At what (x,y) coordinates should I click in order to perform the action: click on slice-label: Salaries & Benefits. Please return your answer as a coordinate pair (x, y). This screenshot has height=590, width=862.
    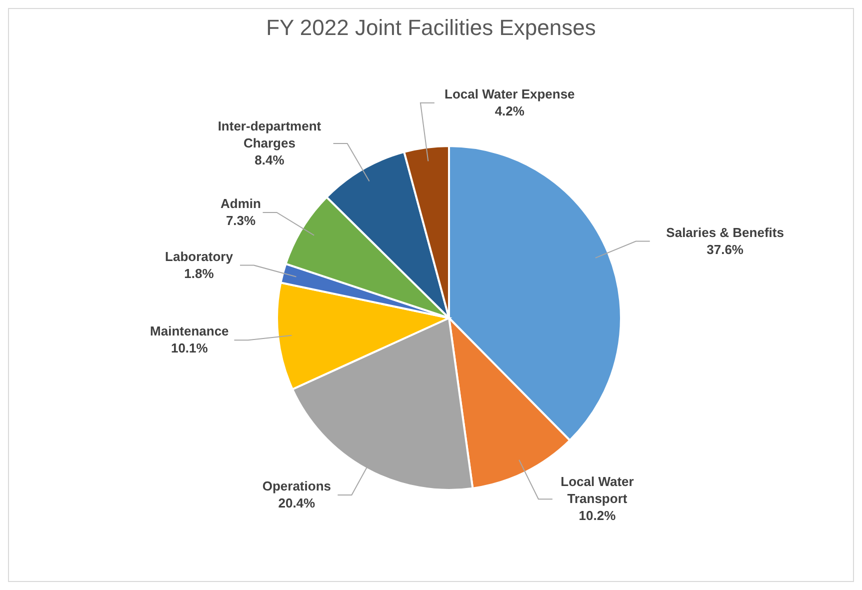
    Looking at the image, I should click on (725, 232).